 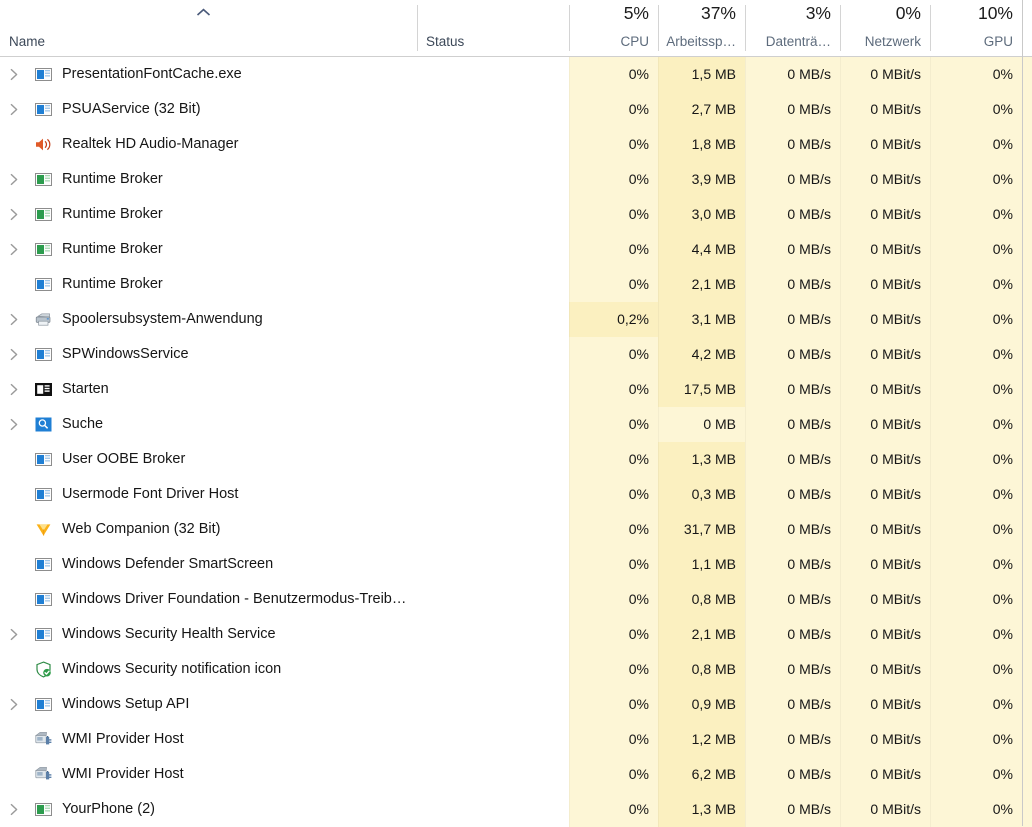 What do you see at coordinates (701, 494) in the screenshot?
I see `cell-memory: 0,3 MB` at bounding box center [701, 494].